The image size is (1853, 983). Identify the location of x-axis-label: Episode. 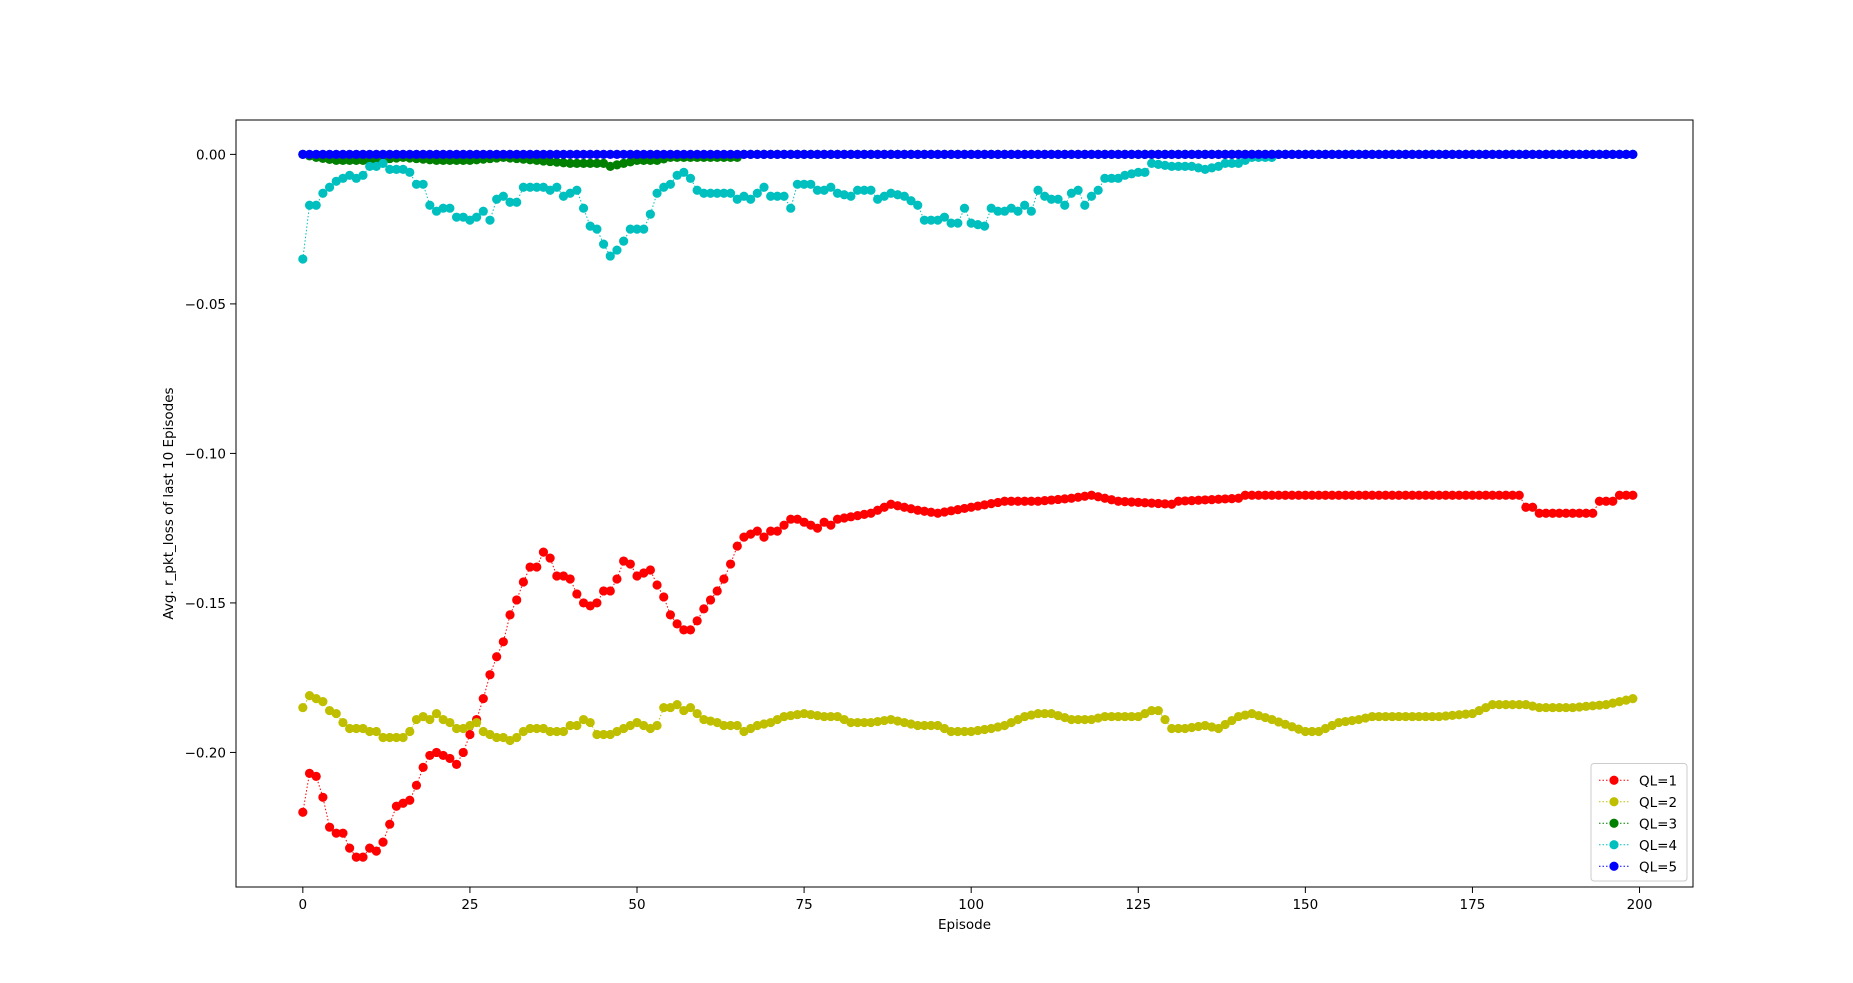
(964, 925).